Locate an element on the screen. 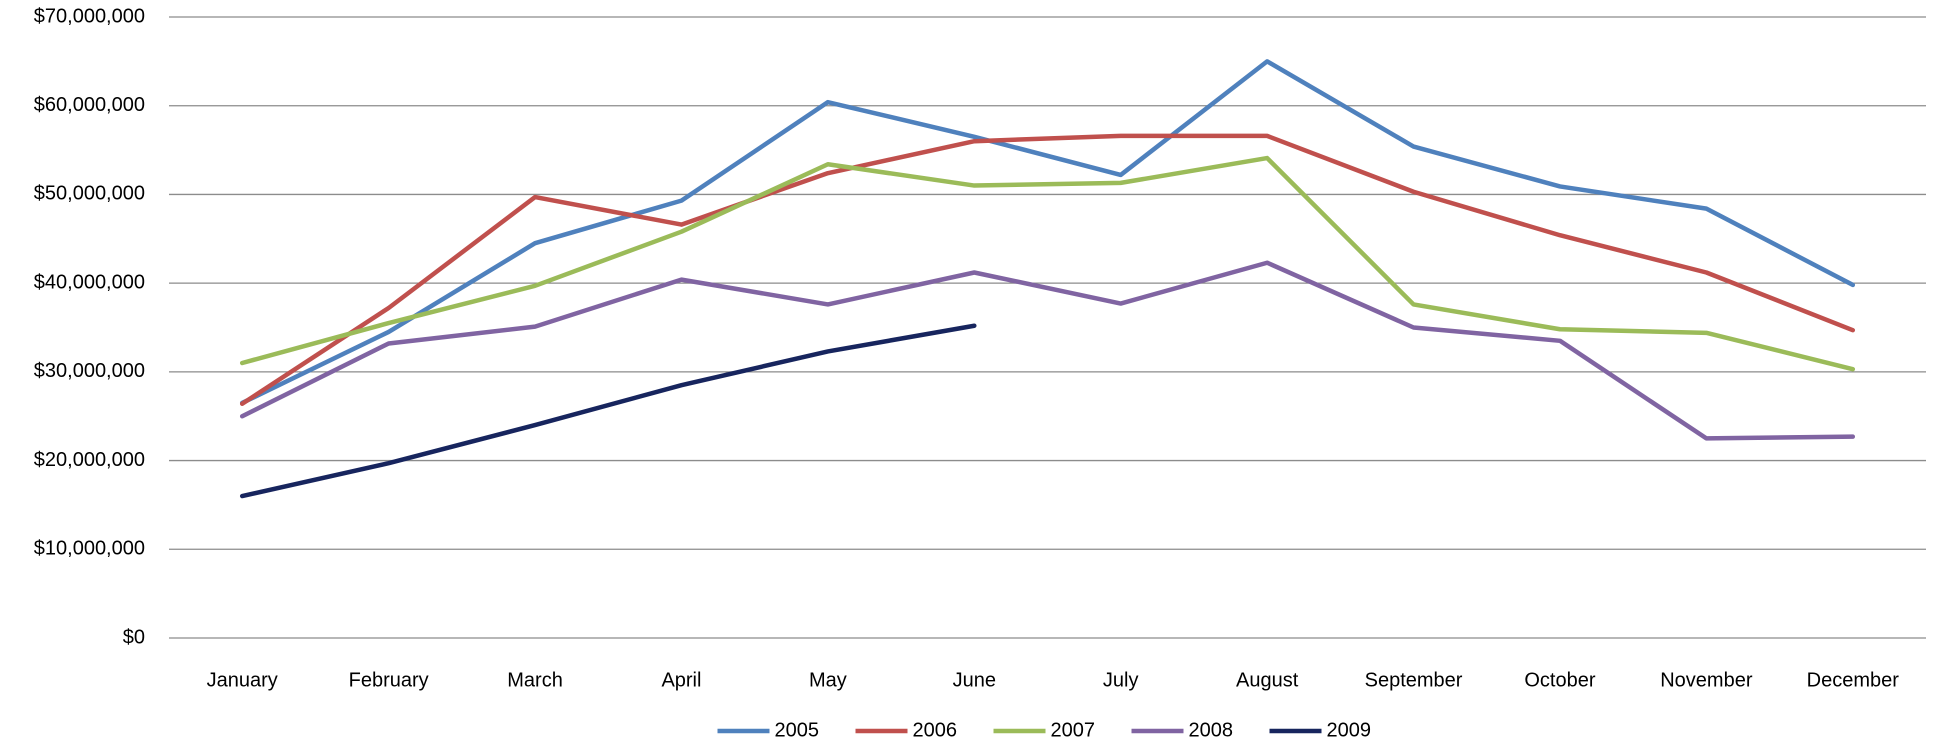  legend-label: 2005 is located at coordinates (797, 730).